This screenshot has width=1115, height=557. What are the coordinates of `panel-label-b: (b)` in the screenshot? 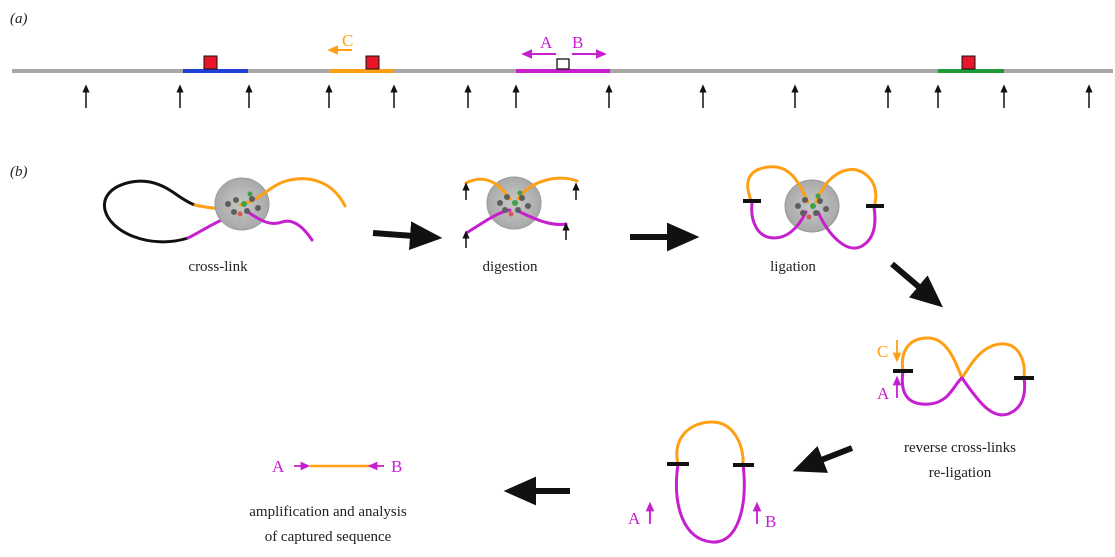 It's located at (19, 172).